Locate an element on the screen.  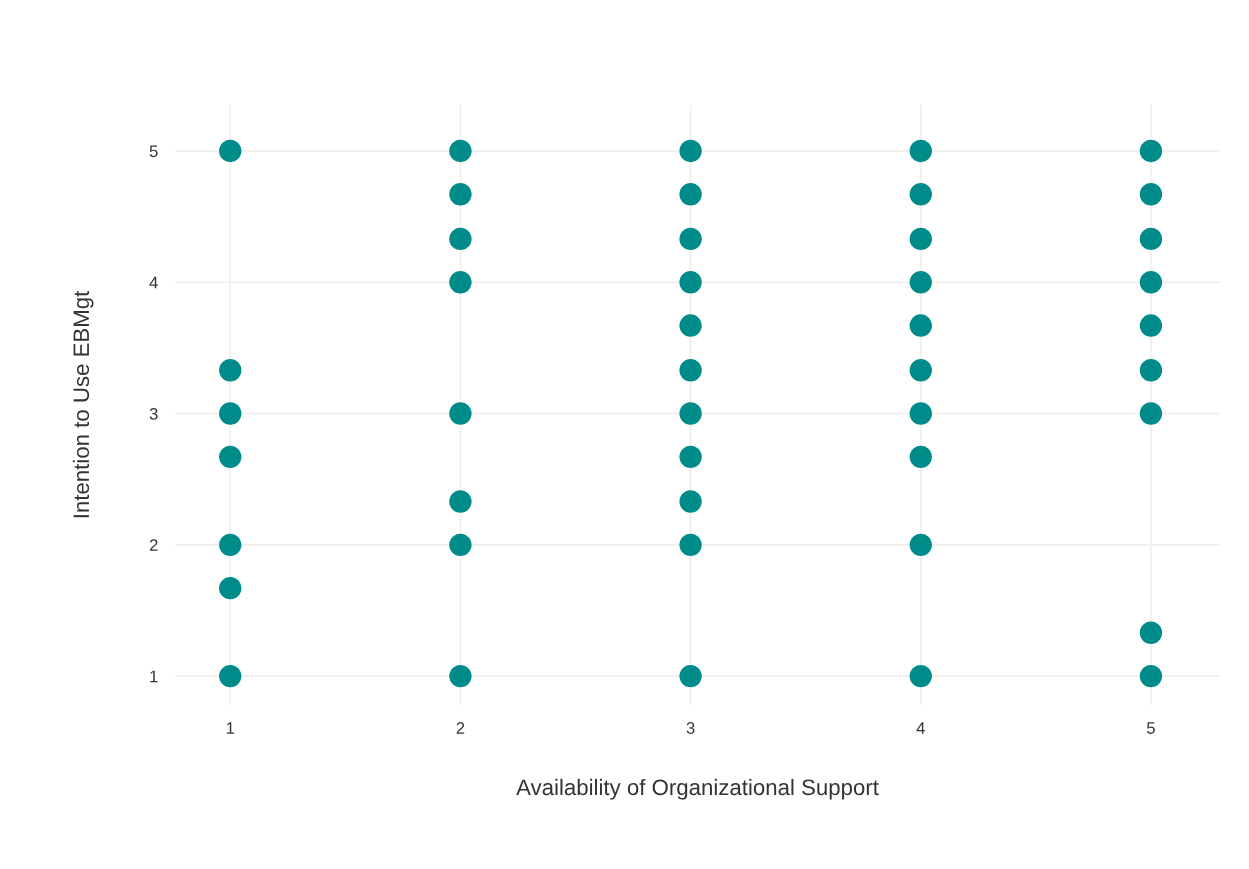
y-tick-label: 1 is located at coordinates (154, 676).